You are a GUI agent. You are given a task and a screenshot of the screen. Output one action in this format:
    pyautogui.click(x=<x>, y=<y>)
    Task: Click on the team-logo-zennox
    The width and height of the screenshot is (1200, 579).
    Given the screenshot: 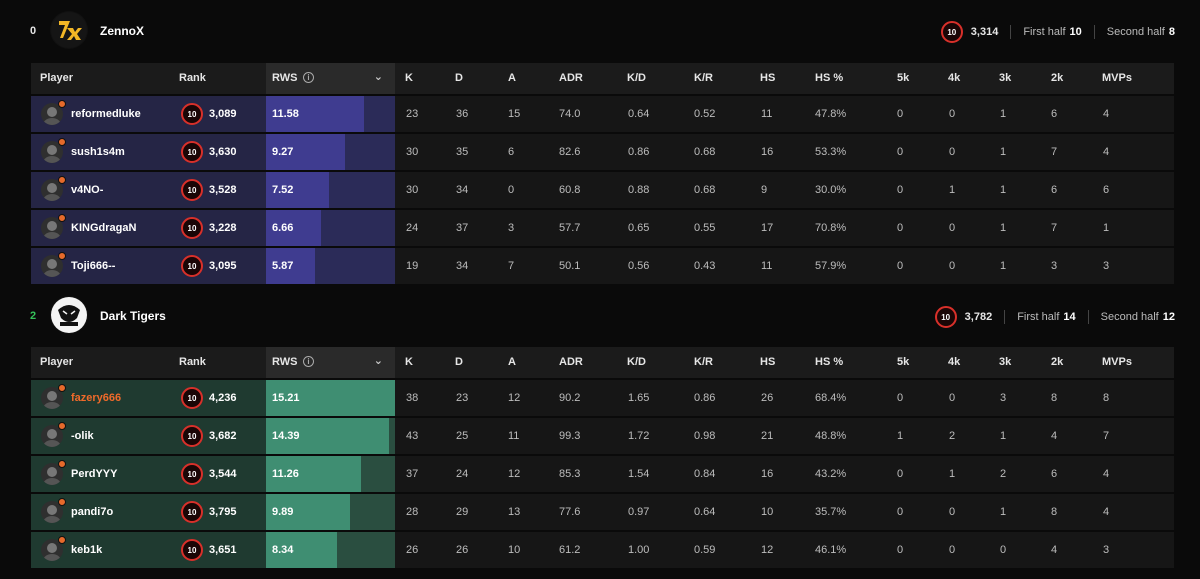 What is the action you would take?
    pyautogui.click(x=69, y=30)
    